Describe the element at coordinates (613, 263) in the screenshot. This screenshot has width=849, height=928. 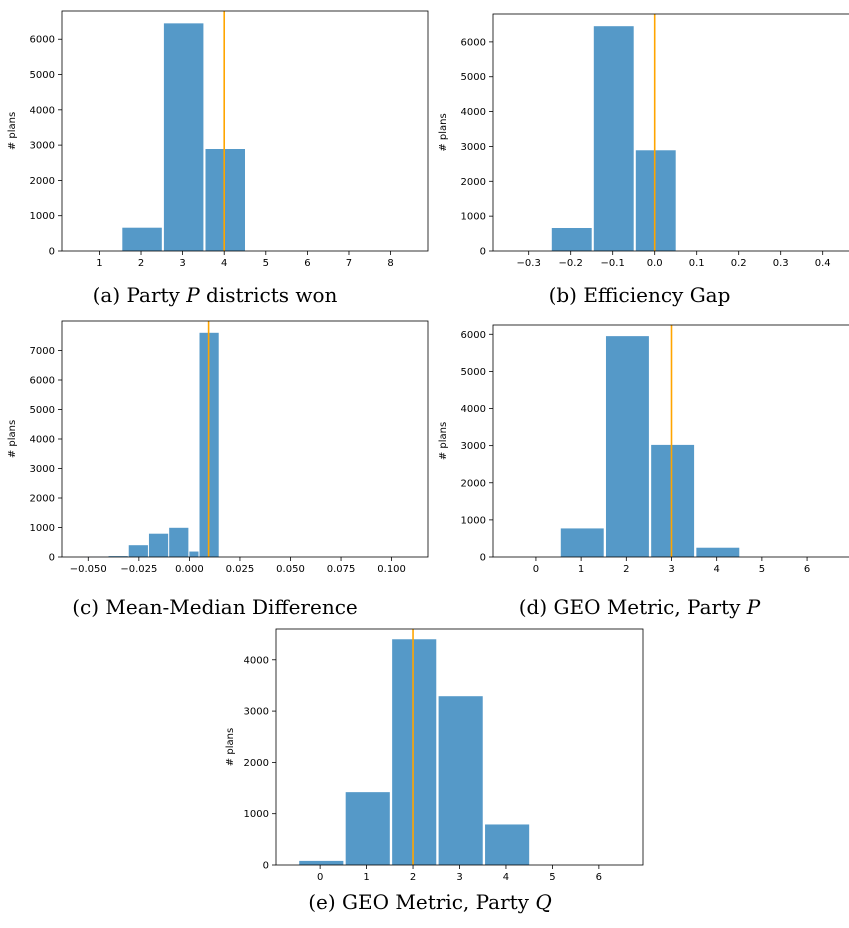
I see `xtick-label-b-2: −0.1` at that location.